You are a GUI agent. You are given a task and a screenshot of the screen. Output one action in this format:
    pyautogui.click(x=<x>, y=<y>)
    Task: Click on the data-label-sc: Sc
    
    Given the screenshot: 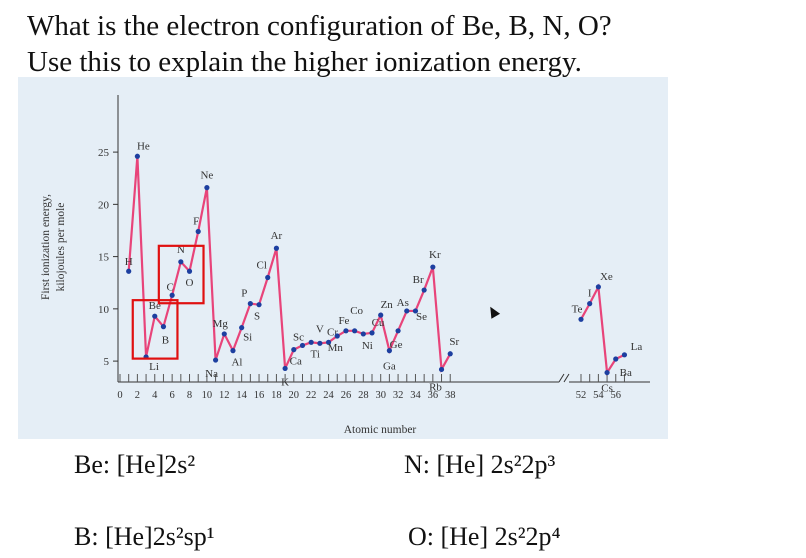 What is the action you would take?
    pyautogui.click(x=298, y=337)
    